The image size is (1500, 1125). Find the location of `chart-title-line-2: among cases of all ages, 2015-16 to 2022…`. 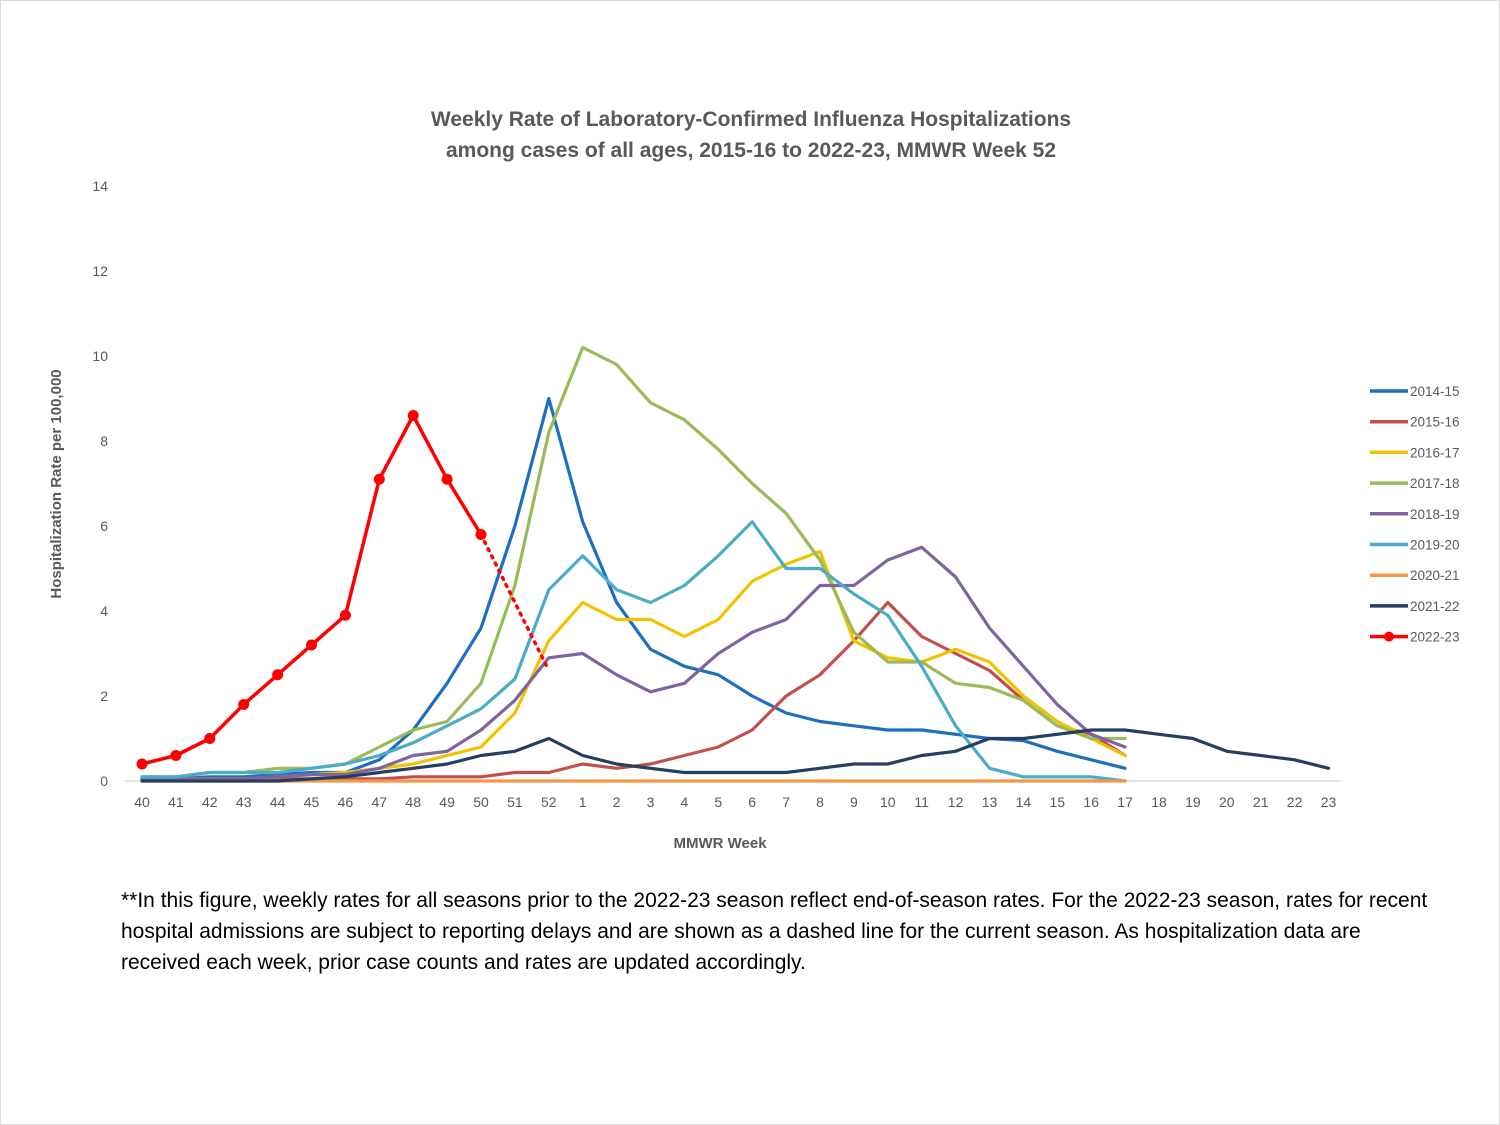

chart-title-line-2: among cases of all ages, 2015-16 to 2022… is located at coordinates (751, 150).